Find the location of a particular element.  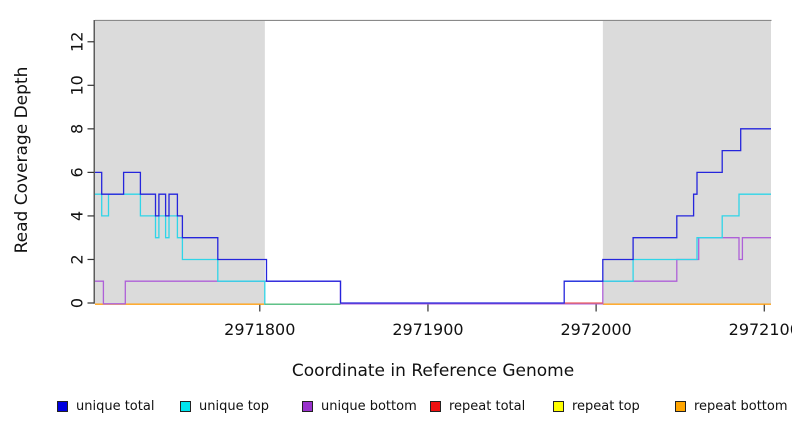

x-tick-label-2972100: 2972100 is located at coordinates (760, 329).